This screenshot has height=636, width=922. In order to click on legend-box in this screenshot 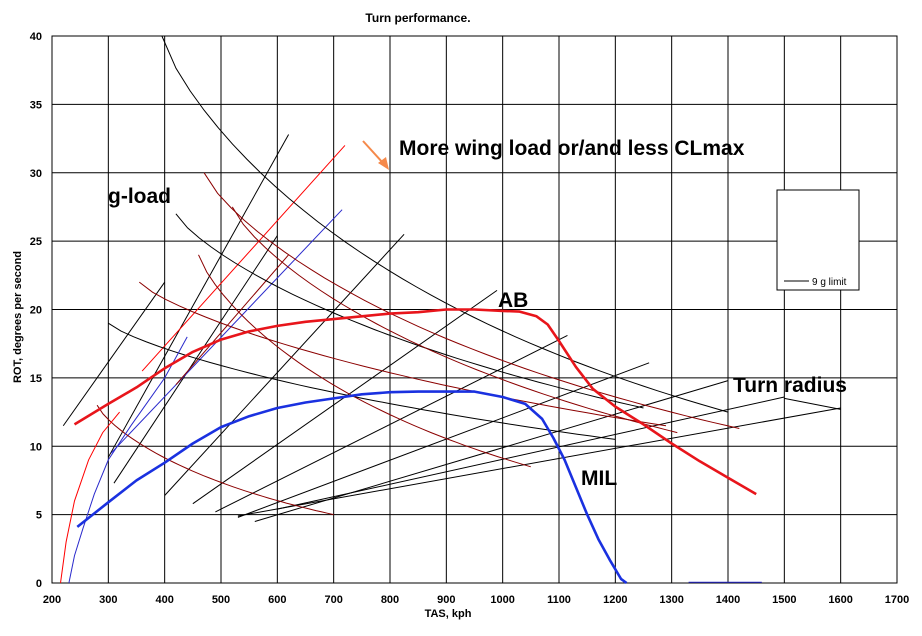, I will do `click(818, 240)`.